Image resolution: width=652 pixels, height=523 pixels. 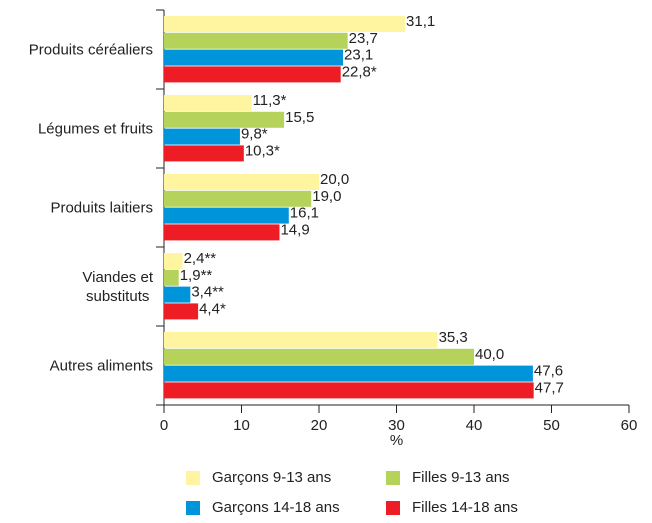 I want to click on x-tick-label: 20, so click(x=319, y=425).